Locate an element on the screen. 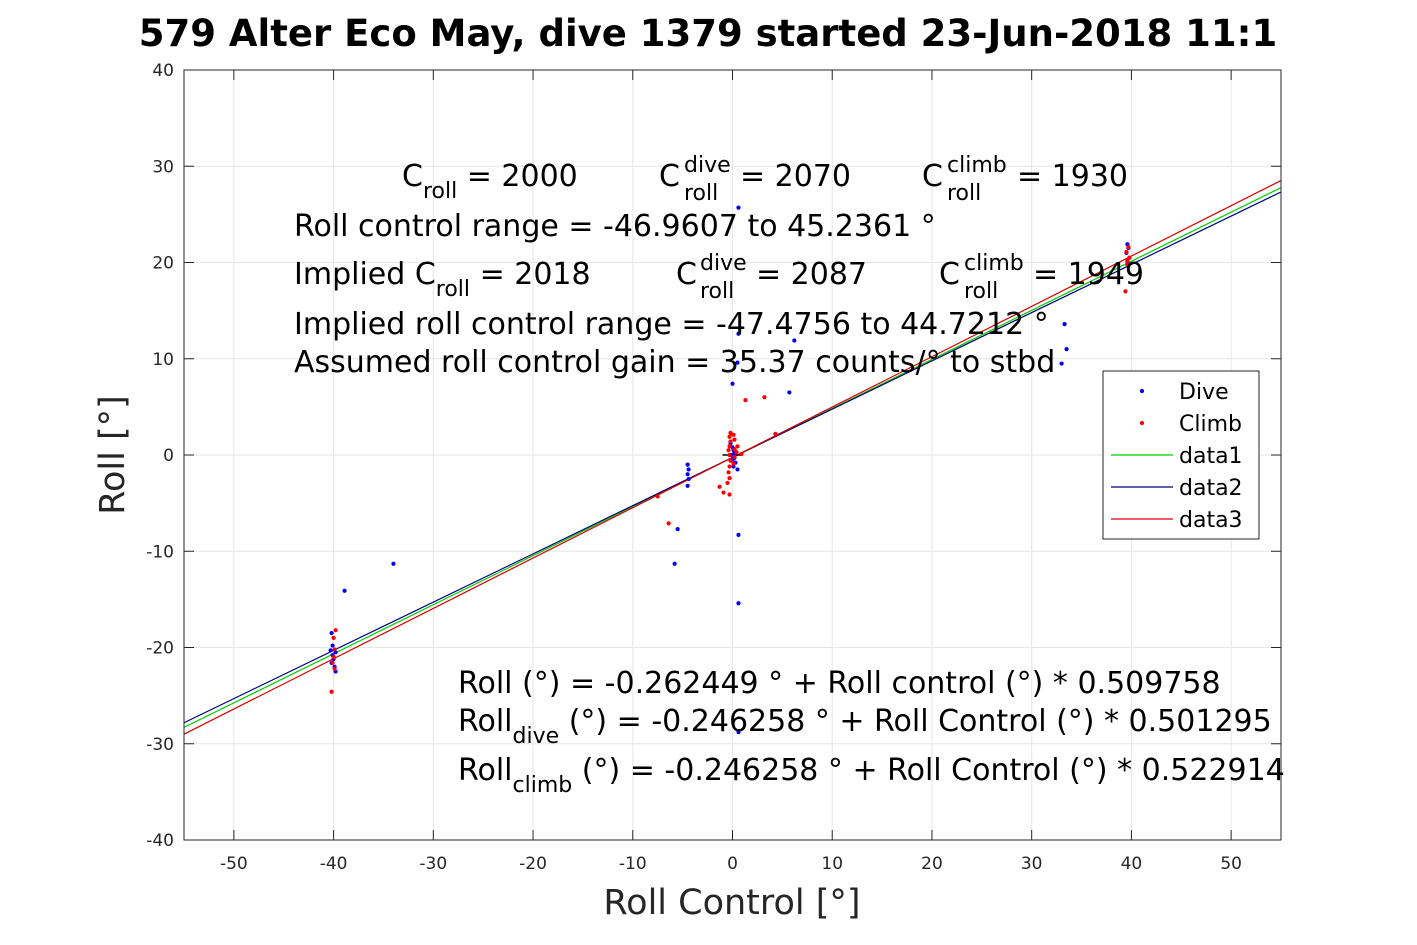 The height and width of the screenshot is (945, 1417). annotation-c-roll-climb-sup: climb is located at coordinates (977, 165).